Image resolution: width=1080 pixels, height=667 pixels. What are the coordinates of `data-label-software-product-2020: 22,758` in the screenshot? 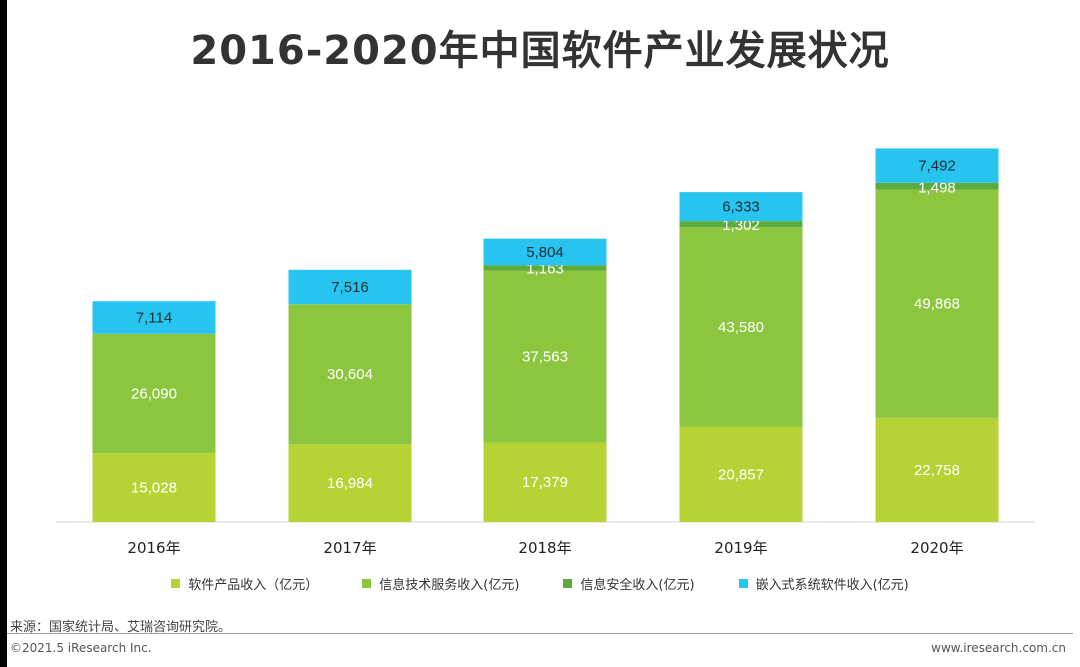 It's located at (937, 470).